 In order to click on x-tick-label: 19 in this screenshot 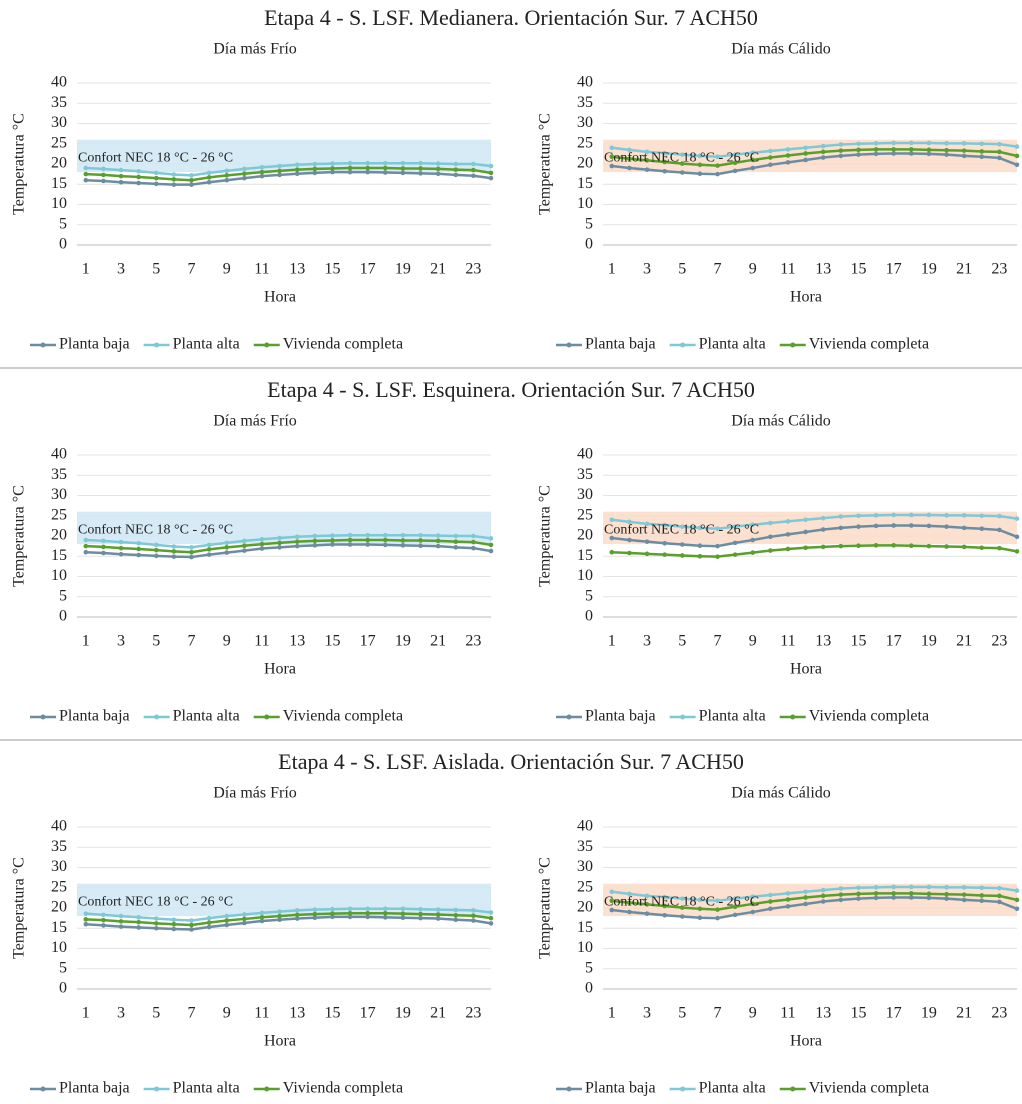, I will do `click(929, 641)`.